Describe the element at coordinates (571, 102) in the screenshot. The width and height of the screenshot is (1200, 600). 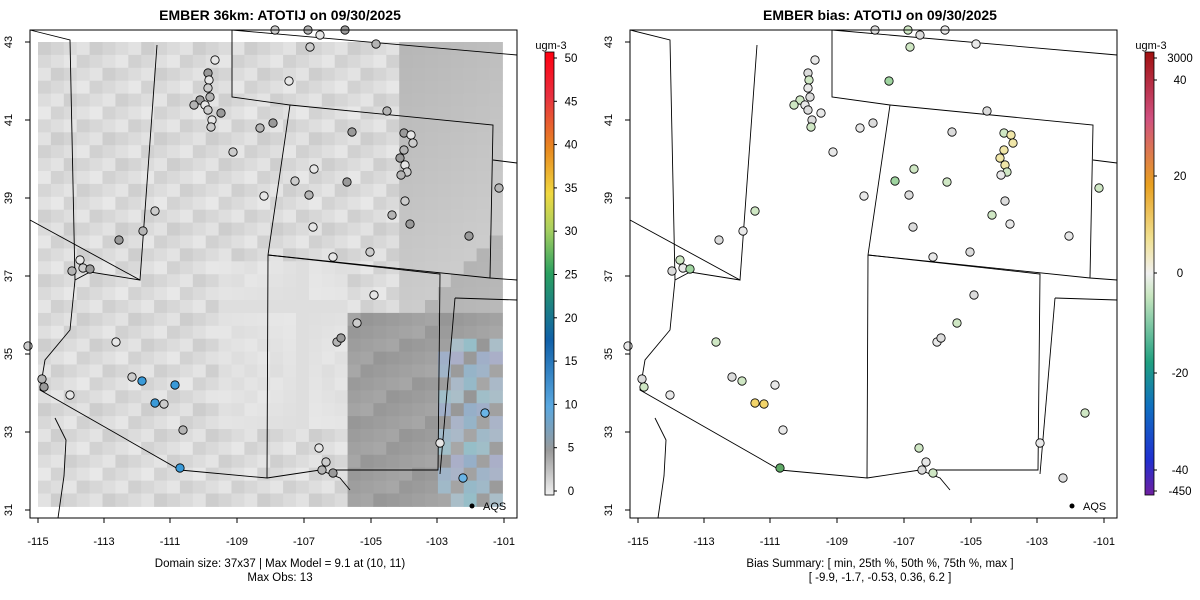
I see `colorbar-tick-label: 45` at that location.